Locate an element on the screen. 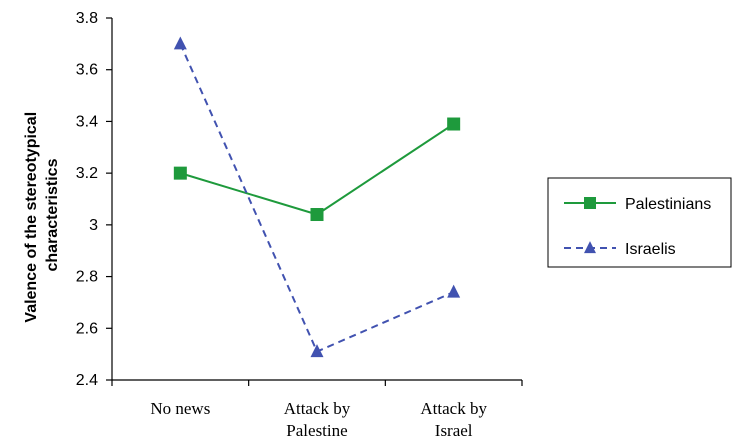  y-tick-label: 2.6 is located at coordinates (87, 328).